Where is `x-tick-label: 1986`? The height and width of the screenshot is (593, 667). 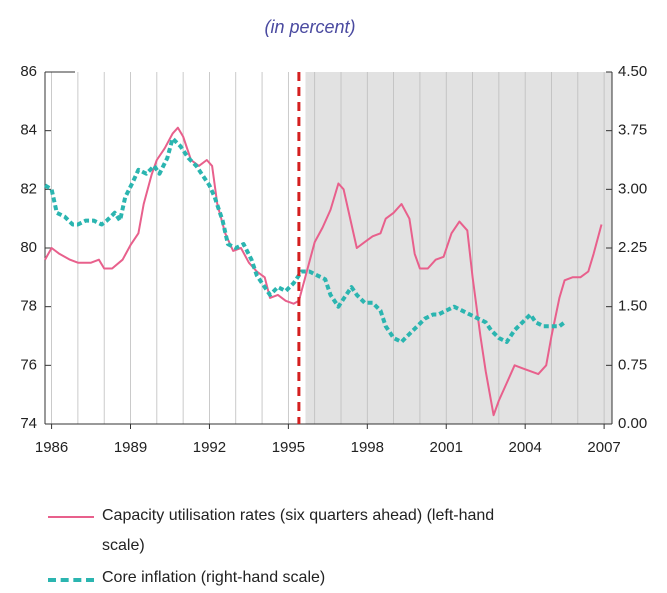
x-tick-label: 1986 is located at coordinates (51, 447).